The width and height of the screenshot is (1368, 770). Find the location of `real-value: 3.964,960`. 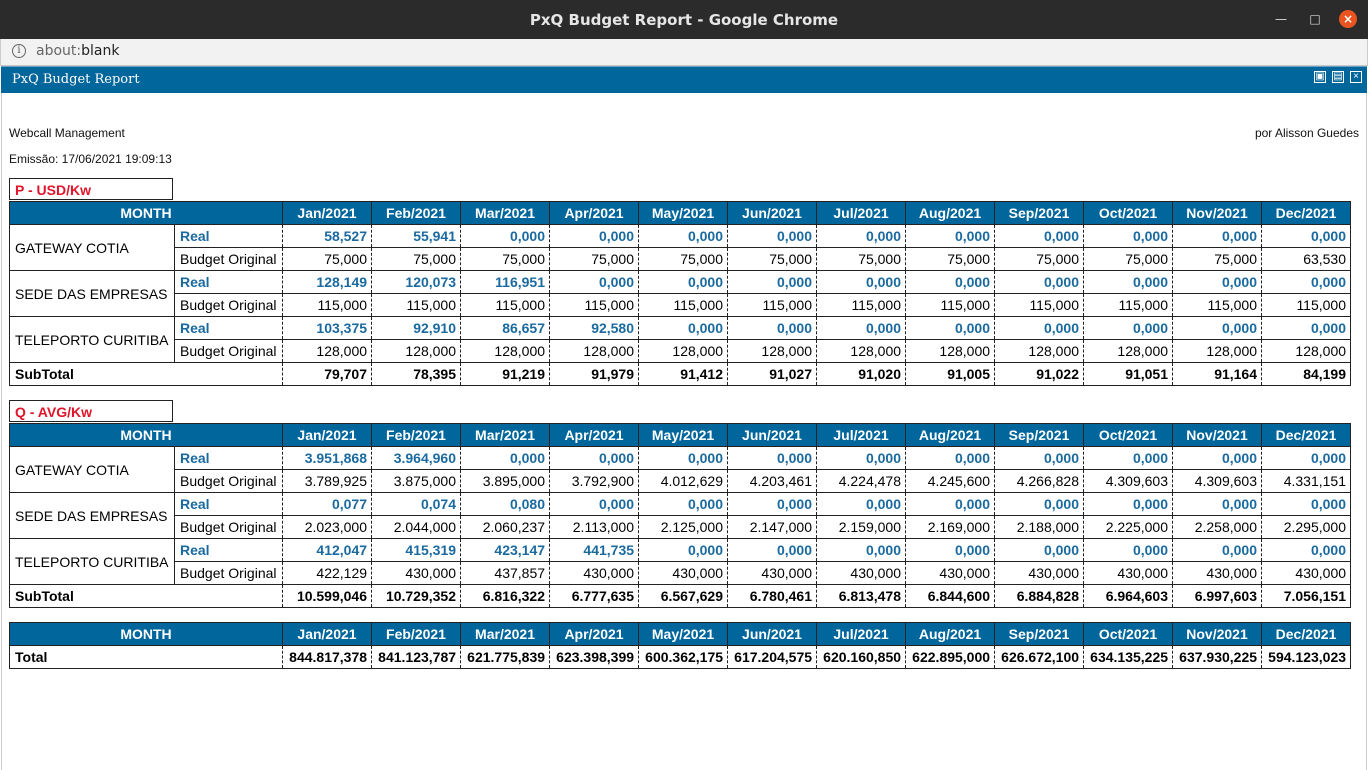

real-value: 3.964,960 is located at coordinates (416, 458).